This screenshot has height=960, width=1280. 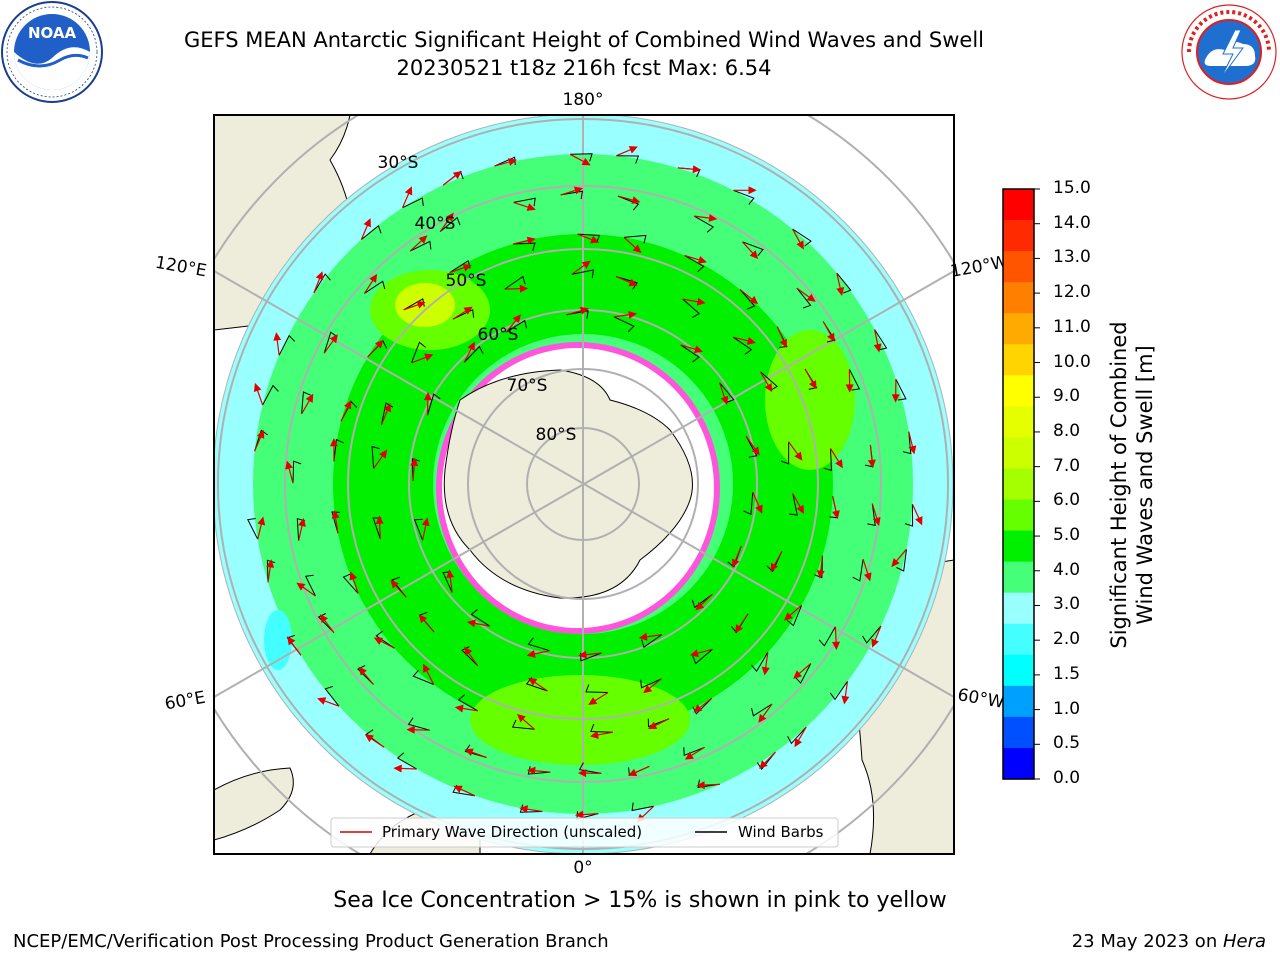 What do you see at coordinates (52, 52) in the screenshot?
I see `noaa-logo: NOAA` at bounding box center [52, 52].